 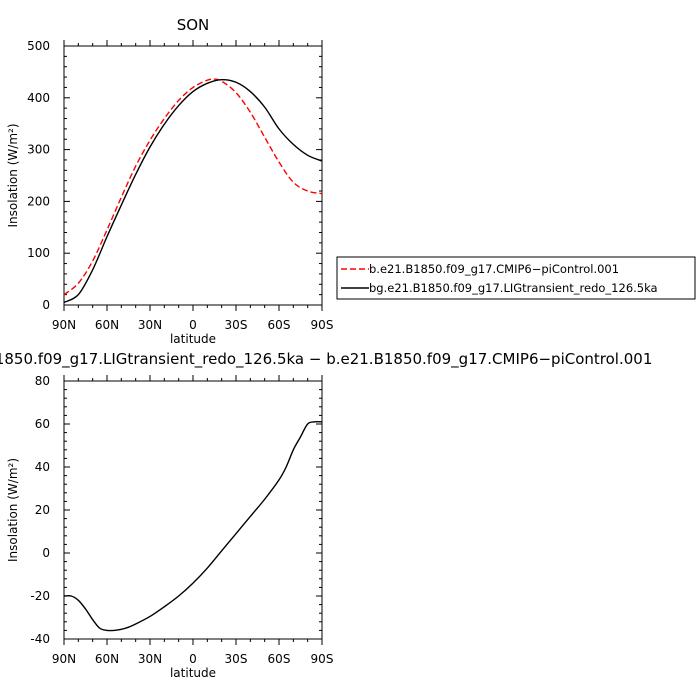 What do you see at coordinates (38, 201) in the screenshot?
I see `top-y-tick-label: 200` at bounding box center [38, 201].